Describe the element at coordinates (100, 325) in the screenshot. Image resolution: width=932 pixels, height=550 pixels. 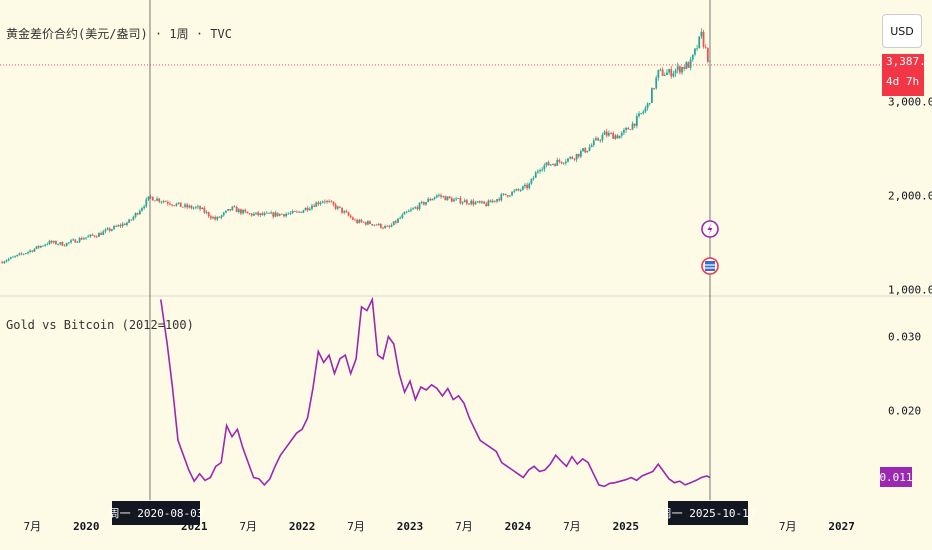
I see `indicator-title: Gold vs Bitcoin (2012=100)` at that location.